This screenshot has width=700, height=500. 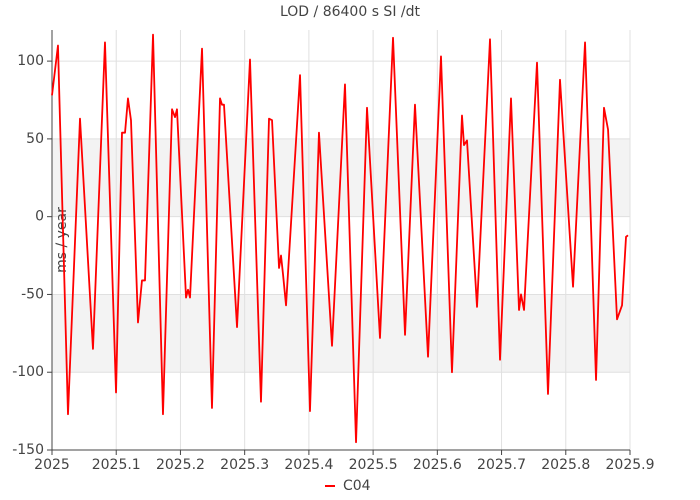 What do you see at coordinates (116, 465) in the screenshot?
I see `x-tick-label: 2025.1` at bounding box center [116, 465].